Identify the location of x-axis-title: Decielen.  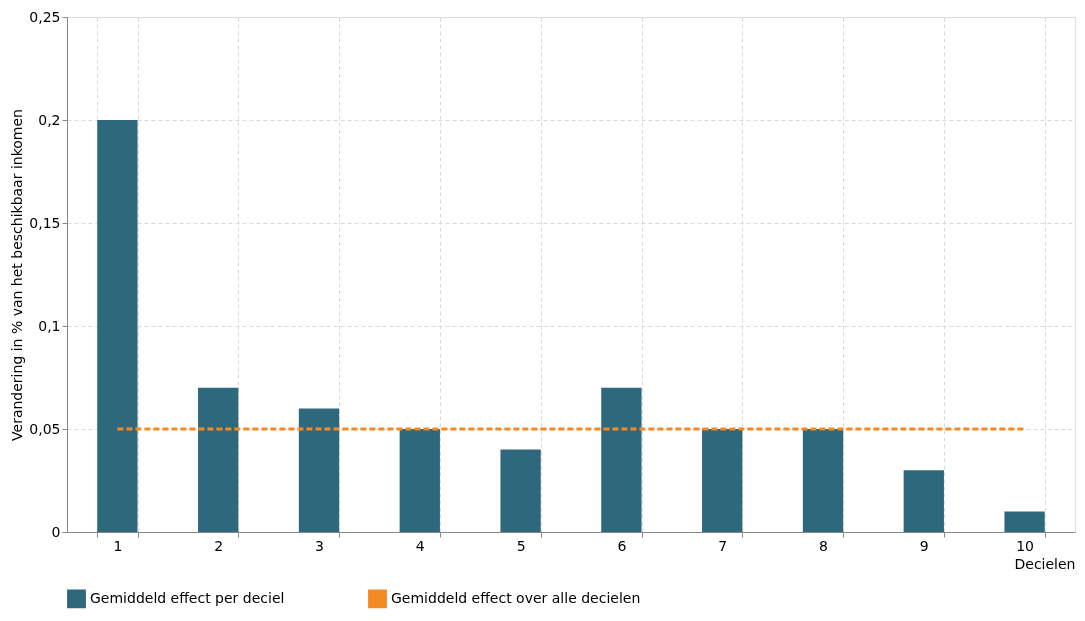
(1045, 563).